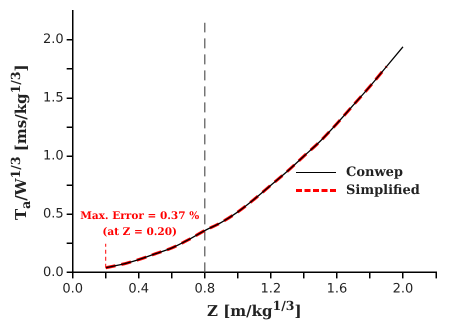  Describe the element at coordinates (254, 309) in the screenshot. I see `x-axis-title: Z [m/kg$^{1/3}$]` at that location.